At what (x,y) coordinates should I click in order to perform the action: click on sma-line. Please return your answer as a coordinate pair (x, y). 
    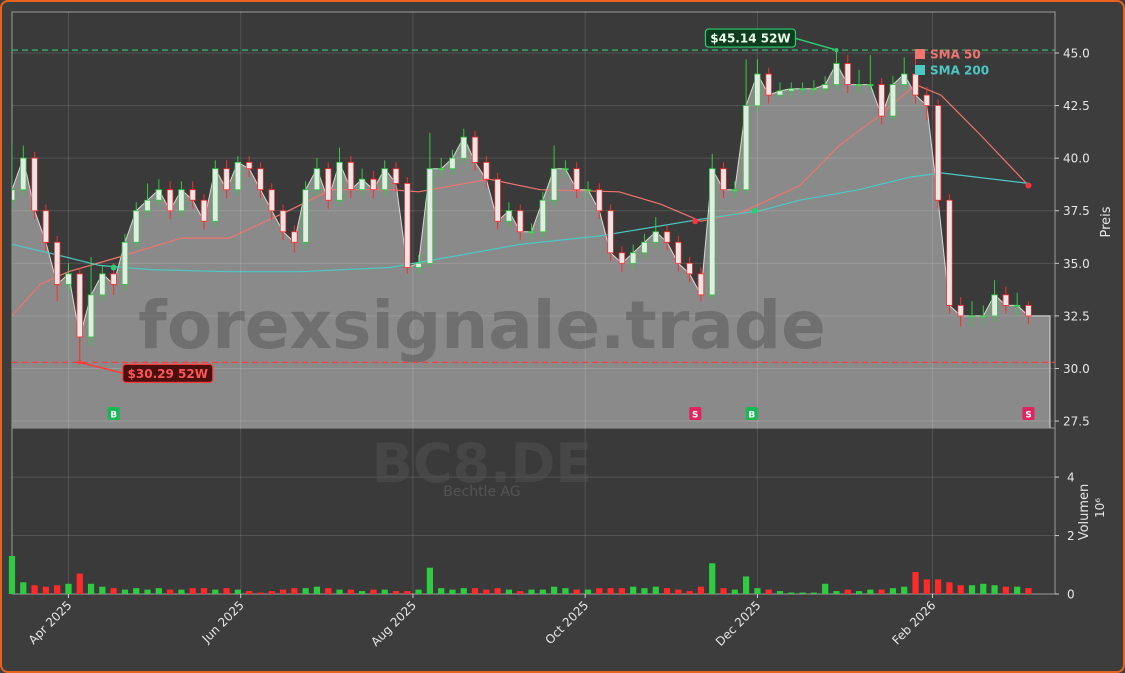
    Looking at the image, I should click on (520, 222).